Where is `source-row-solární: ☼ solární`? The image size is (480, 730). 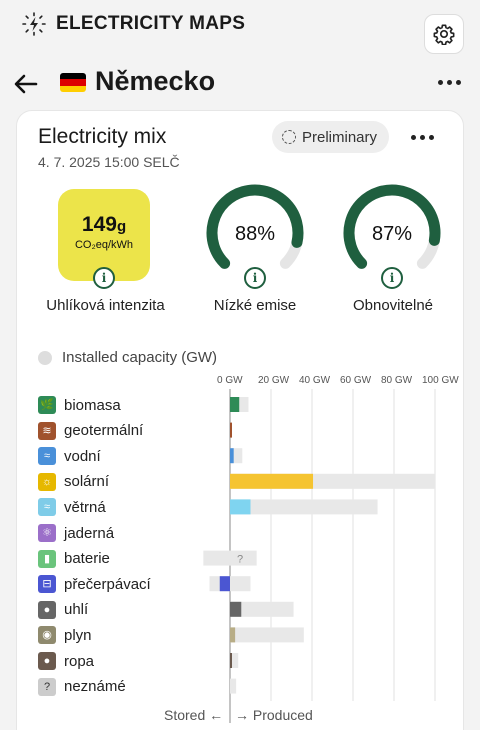
source-row-solární: ☼ solární is located at coordinates (73, 482).